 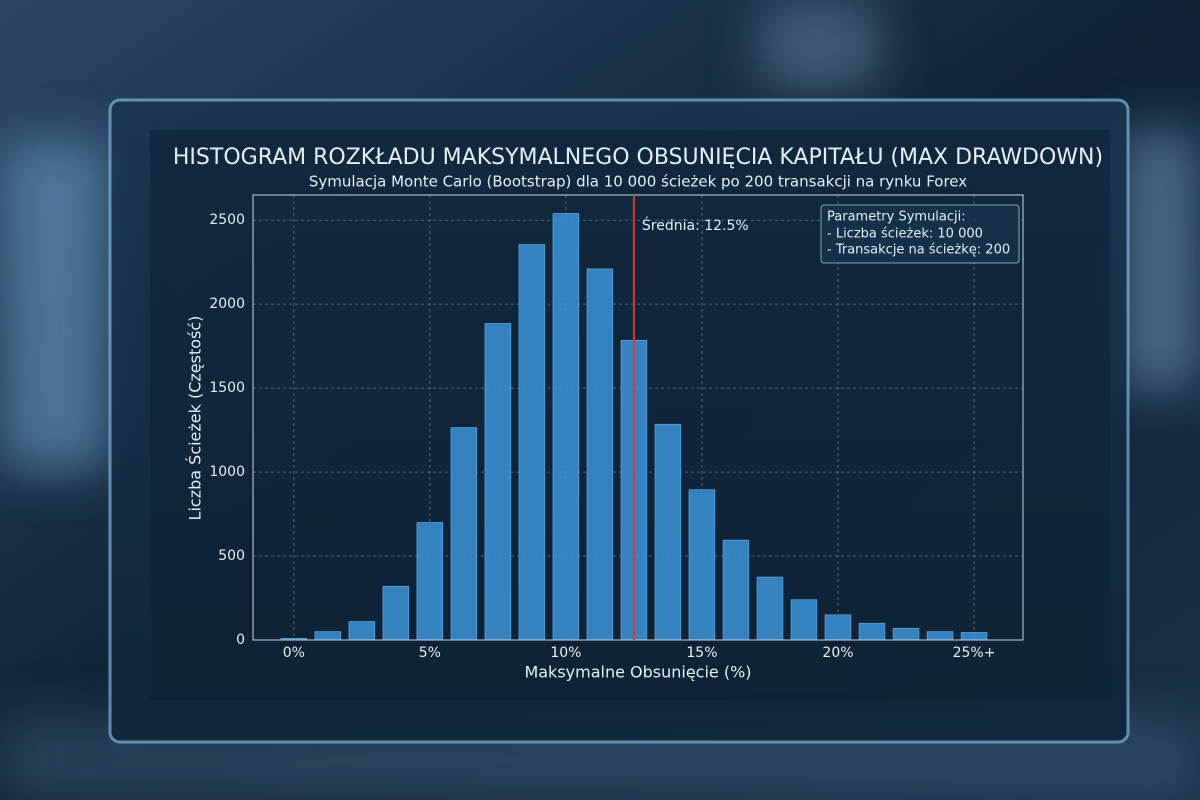 I want to click on text-box, so click(x=920, y=234).